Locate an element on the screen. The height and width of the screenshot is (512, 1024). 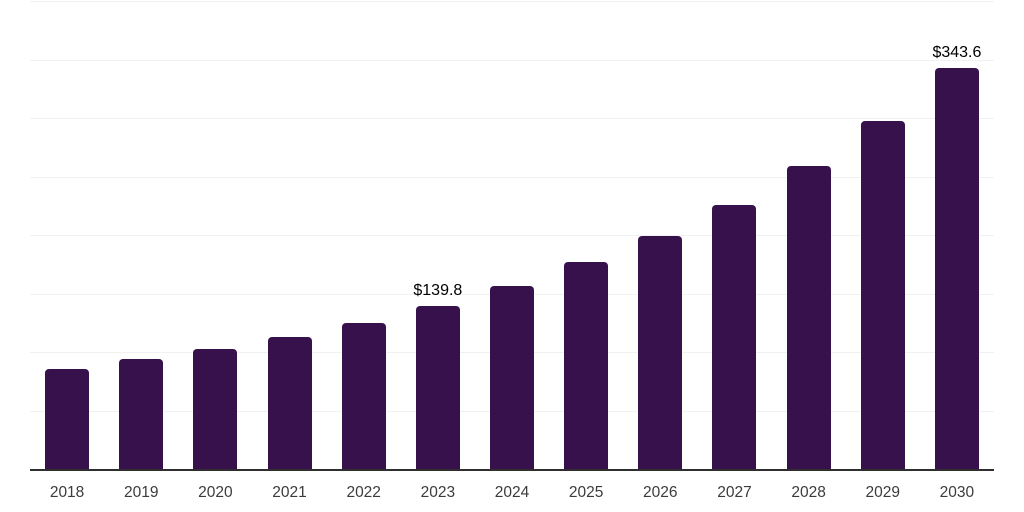
x-tick-label-2021: 2021 is located at coordinates (289, 492).